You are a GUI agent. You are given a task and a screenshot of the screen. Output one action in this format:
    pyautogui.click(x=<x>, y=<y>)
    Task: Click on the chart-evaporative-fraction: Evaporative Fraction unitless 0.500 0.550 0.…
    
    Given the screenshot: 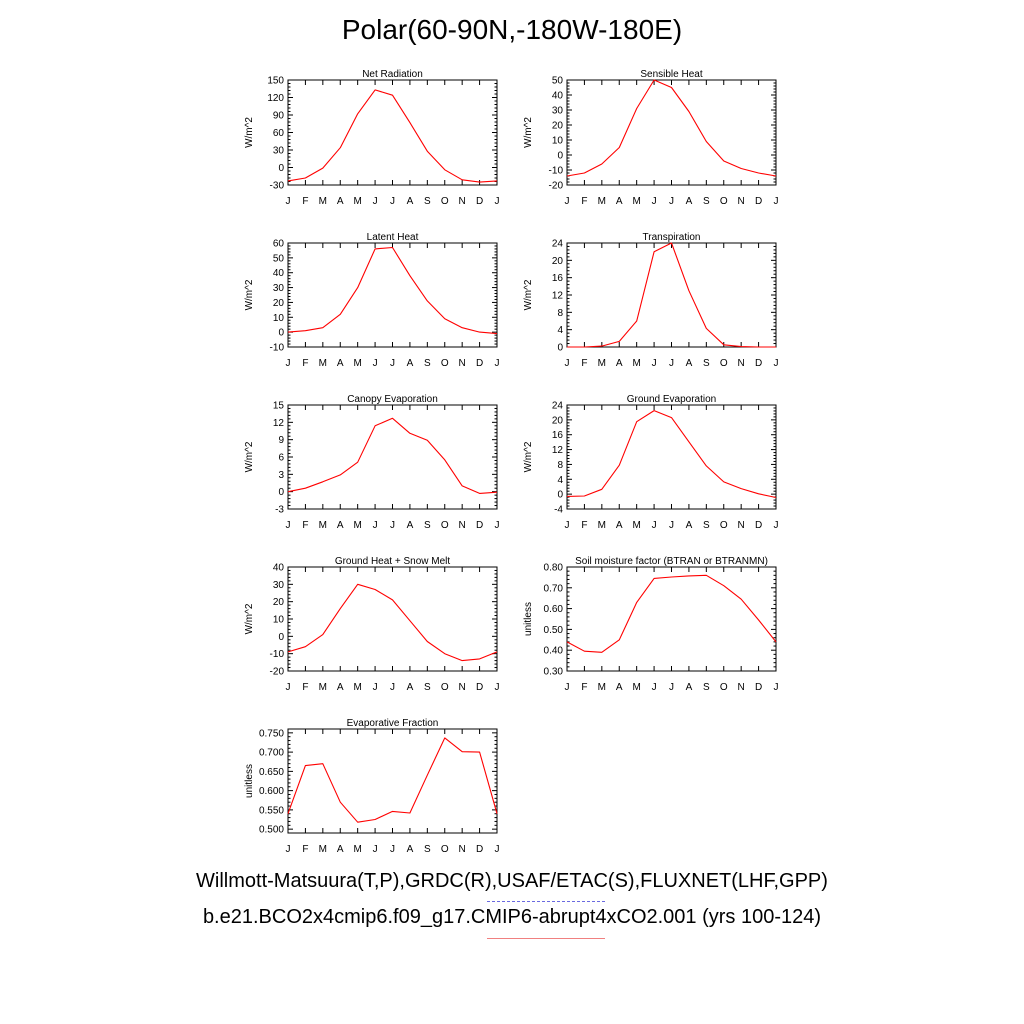 What is the action you would take?
    pyautogui.click(x=372, y=786)
    